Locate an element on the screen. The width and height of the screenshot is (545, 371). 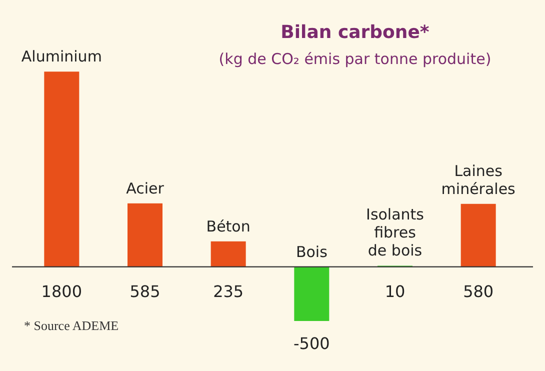
data-label: 585 is located at coordinates (145, 291).